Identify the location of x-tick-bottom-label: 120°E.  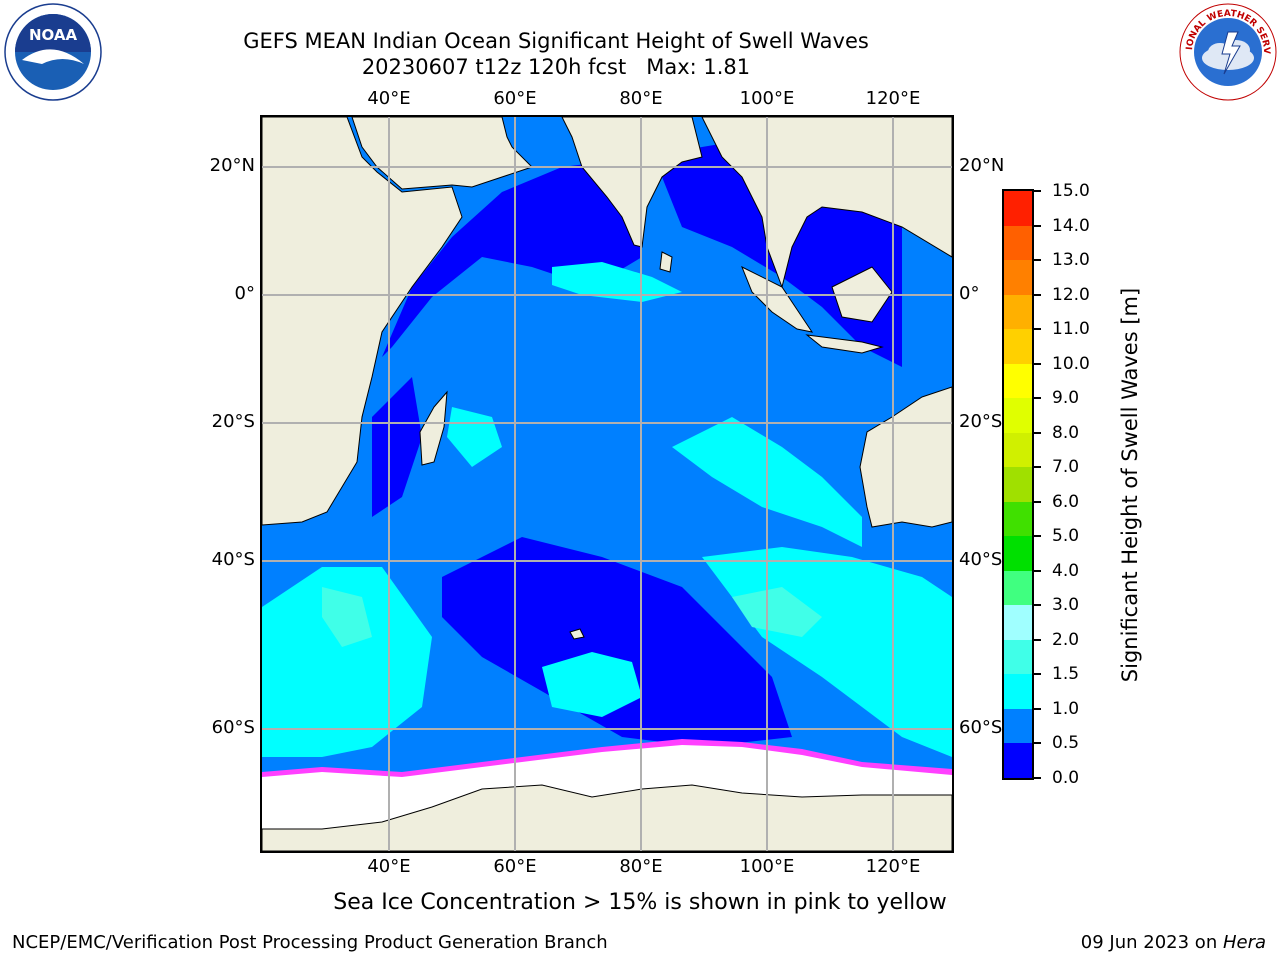
(893, 866).